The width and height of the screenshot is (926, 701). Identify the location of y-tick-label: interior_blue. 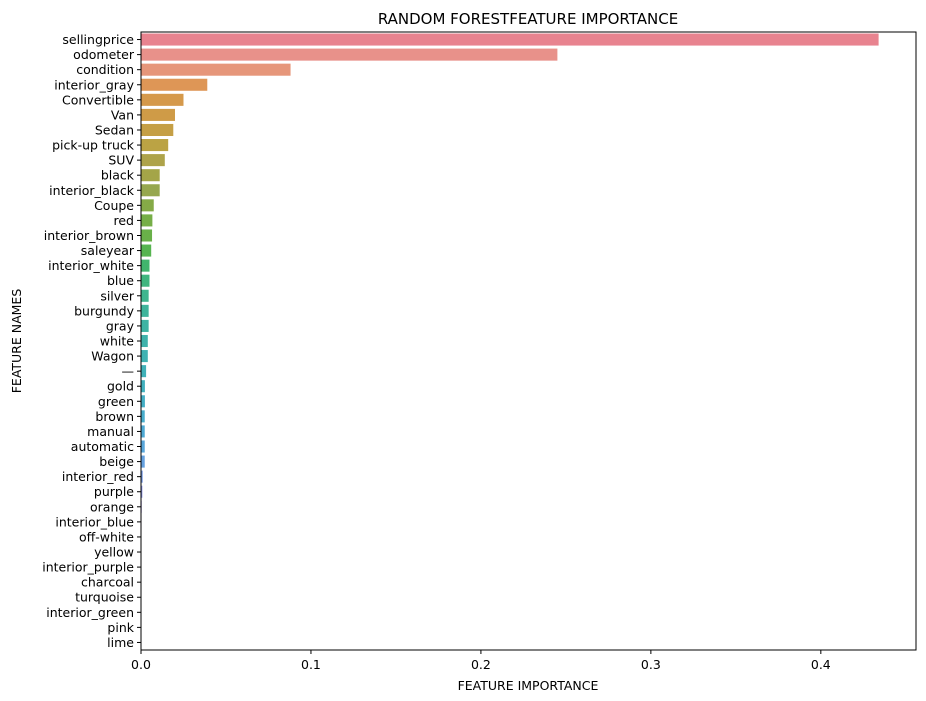
(94, 521).